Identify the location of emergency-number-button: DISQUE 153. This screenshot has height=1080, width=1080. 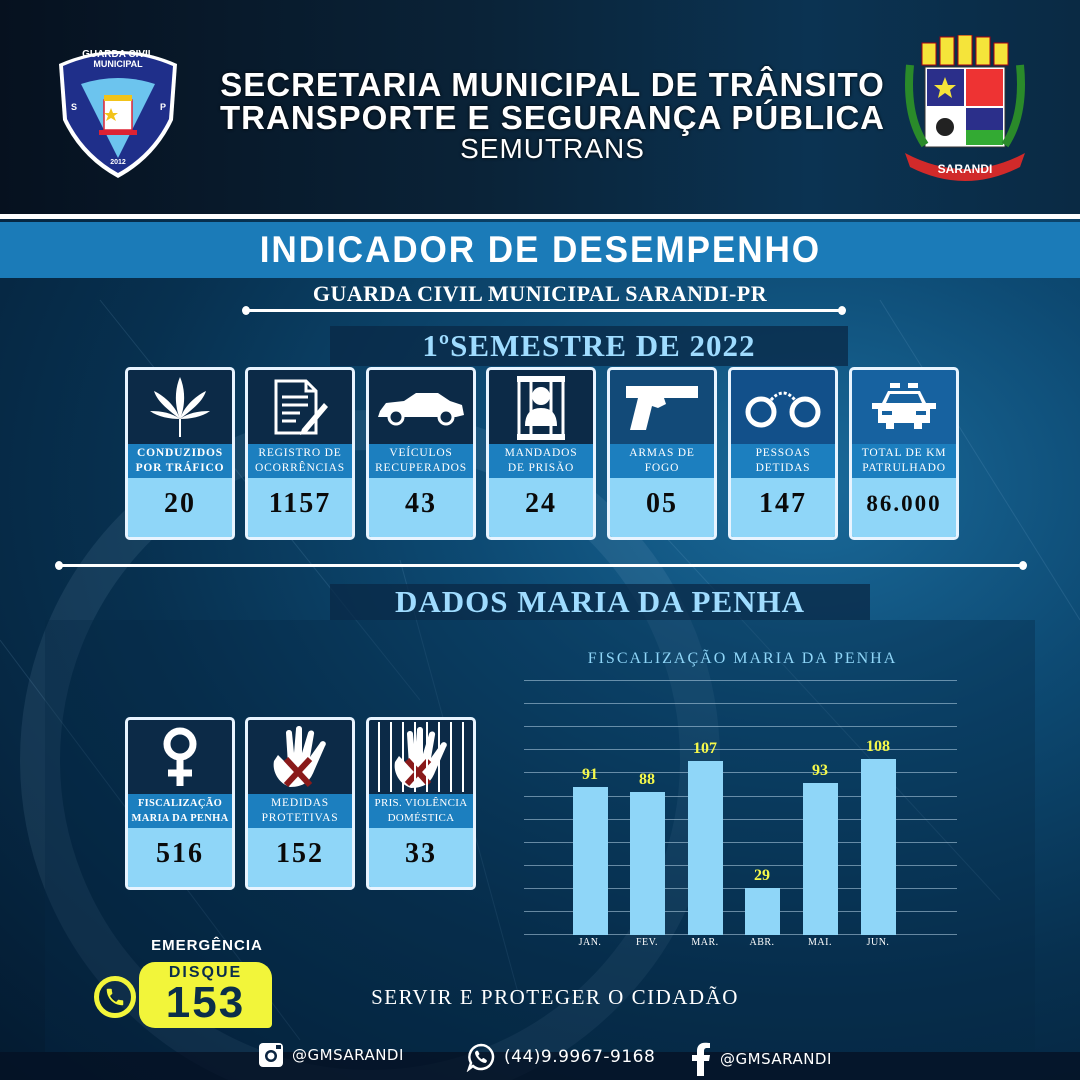
(205, 995).